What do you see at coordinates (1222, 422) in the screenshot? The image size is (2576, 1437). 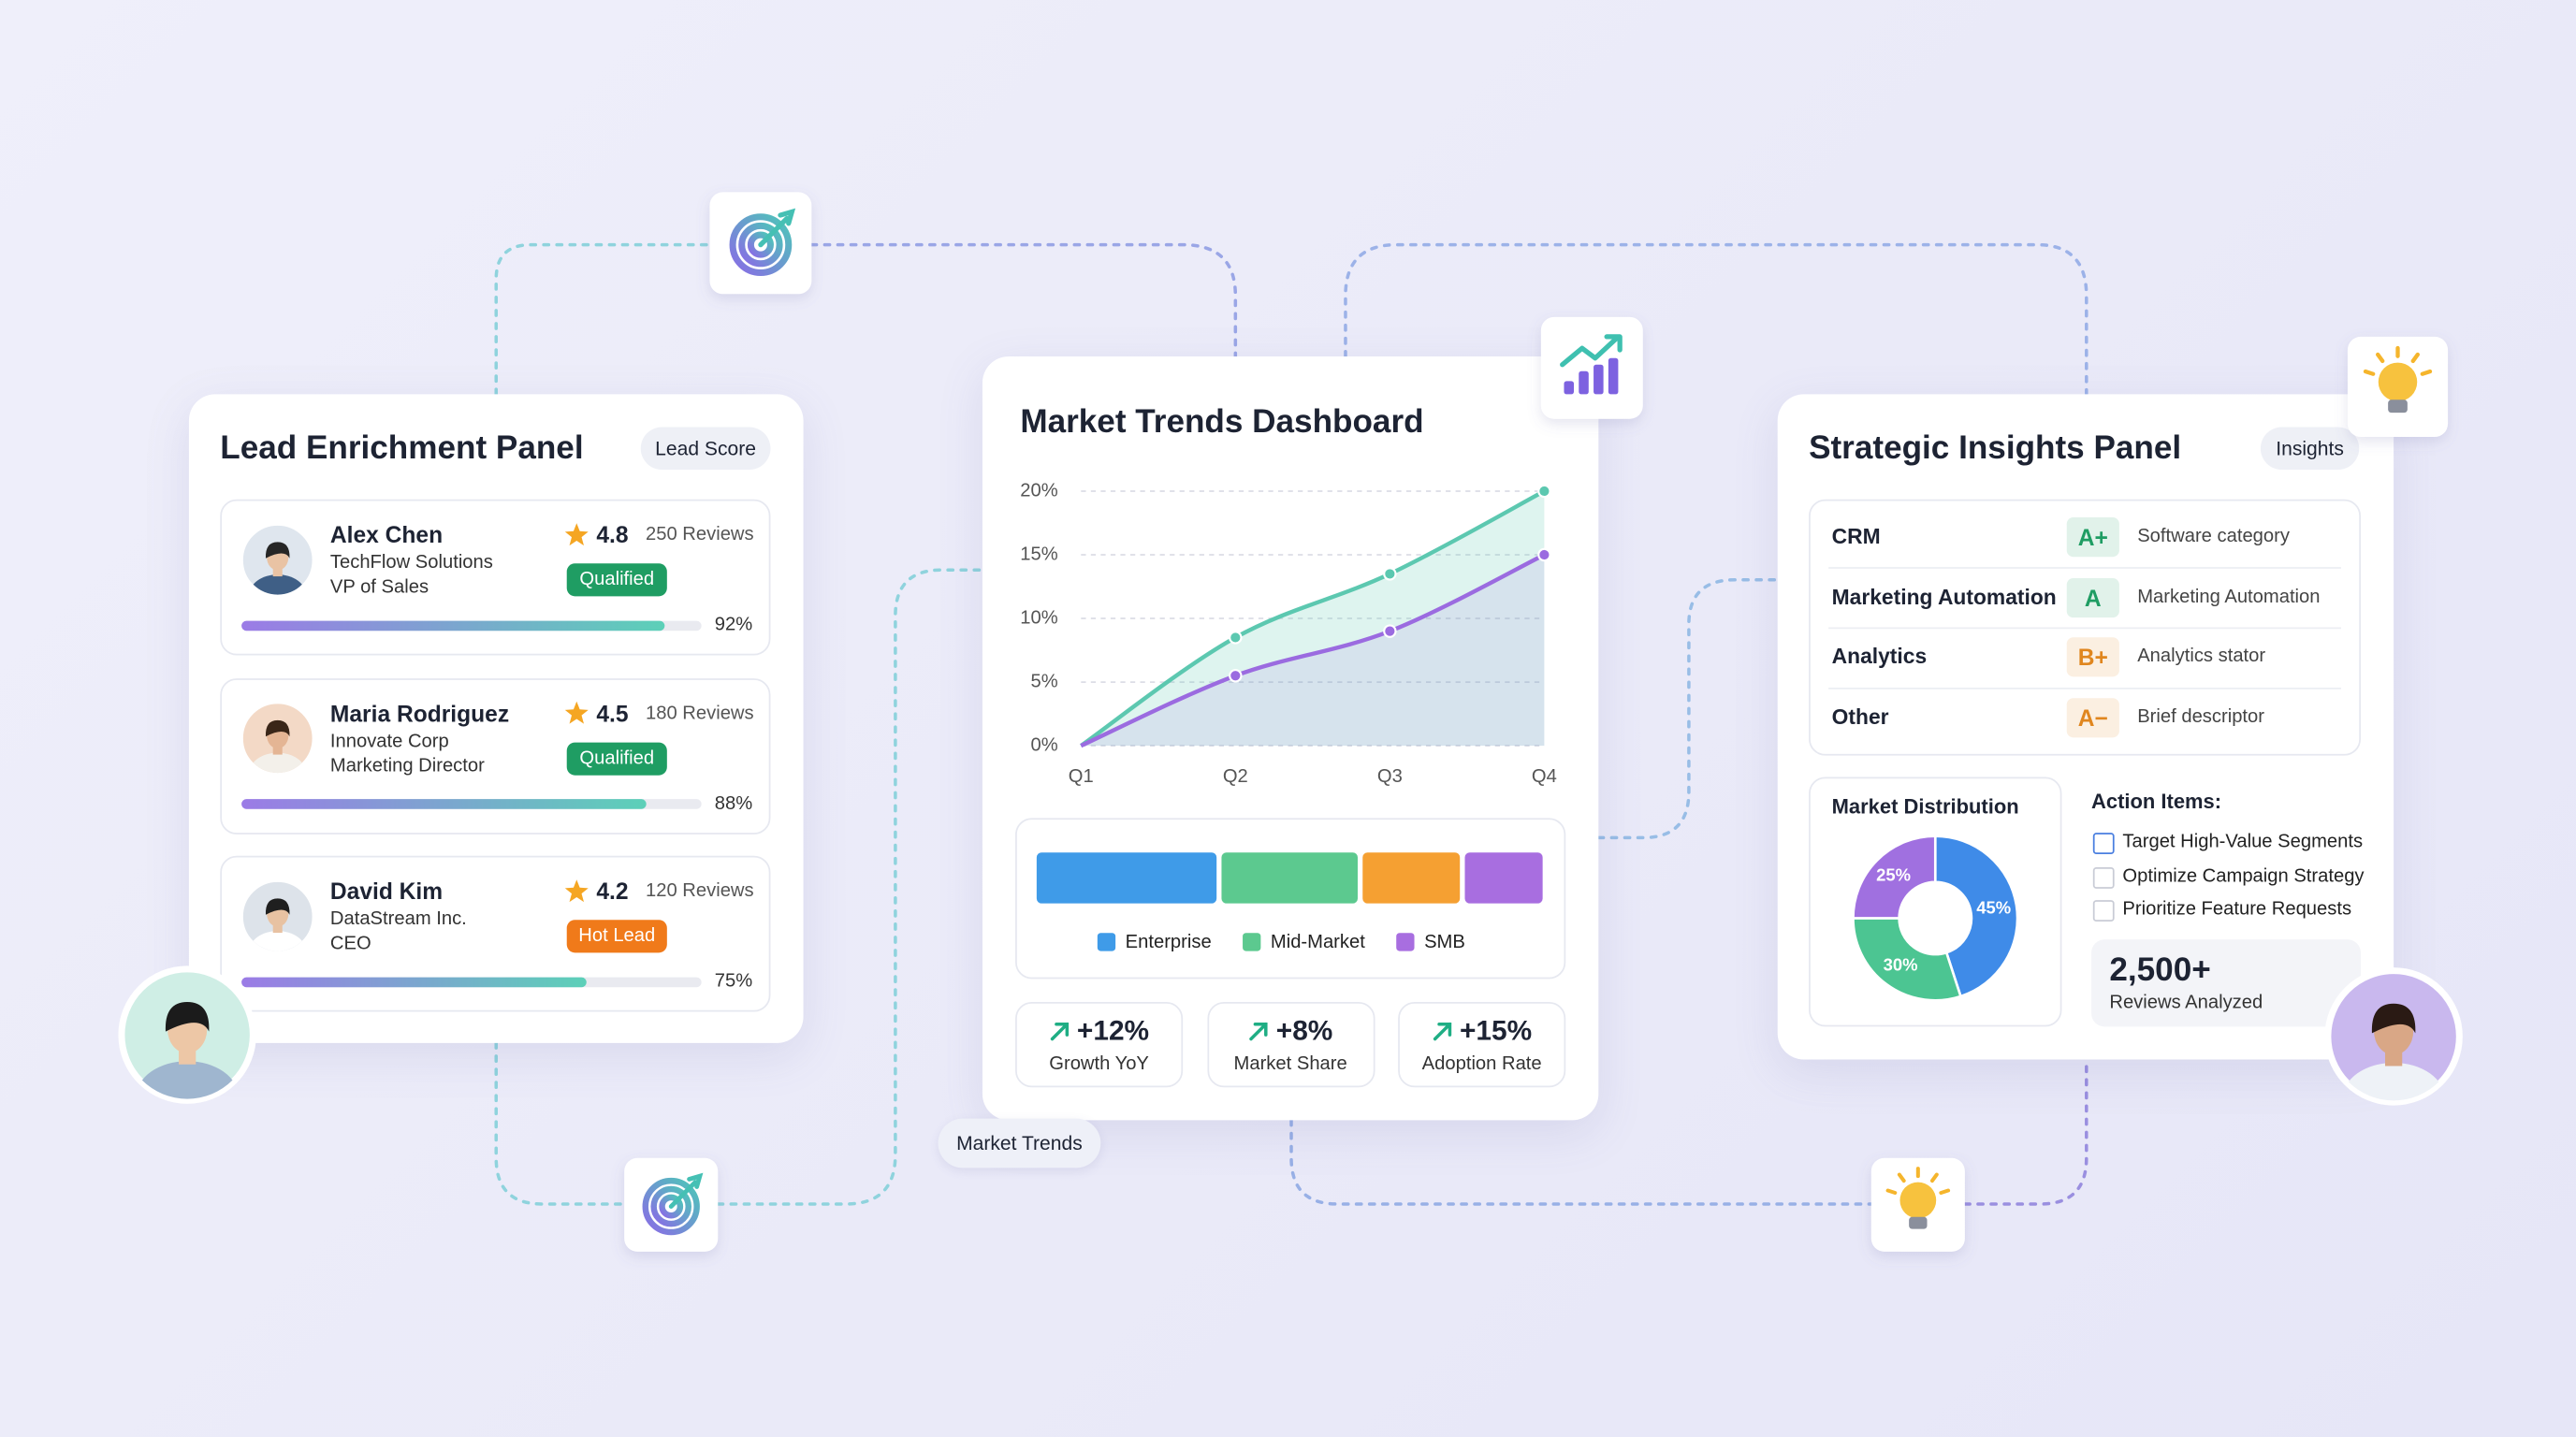 I see `panel-title: Market Trends Dashboard` at bounding box center [1222, 422].